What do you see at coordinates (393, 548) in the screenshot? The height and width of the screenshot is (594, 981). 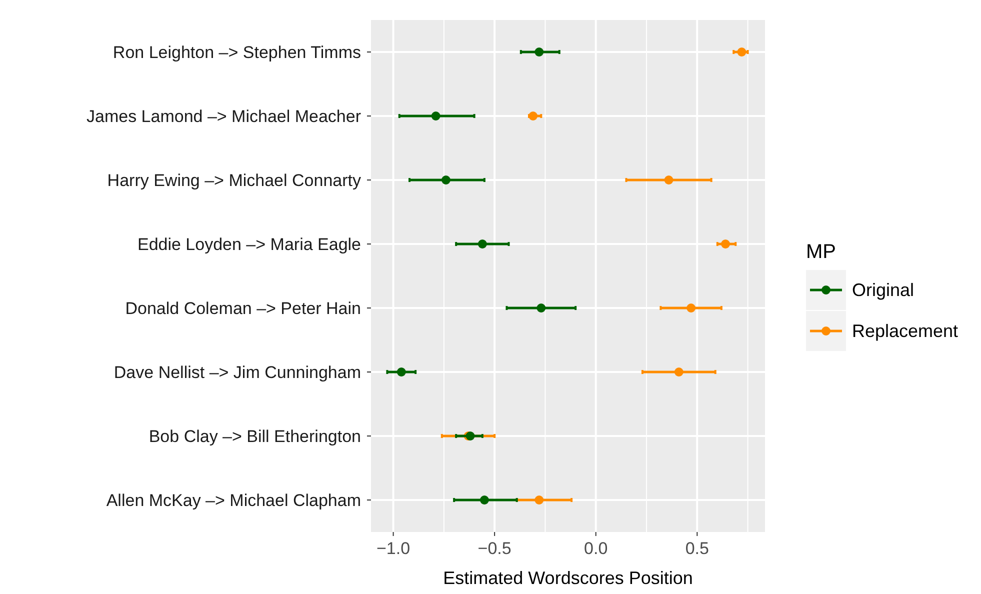 I see `x-tick-label: −1.0` at bounding box center [393, 548].